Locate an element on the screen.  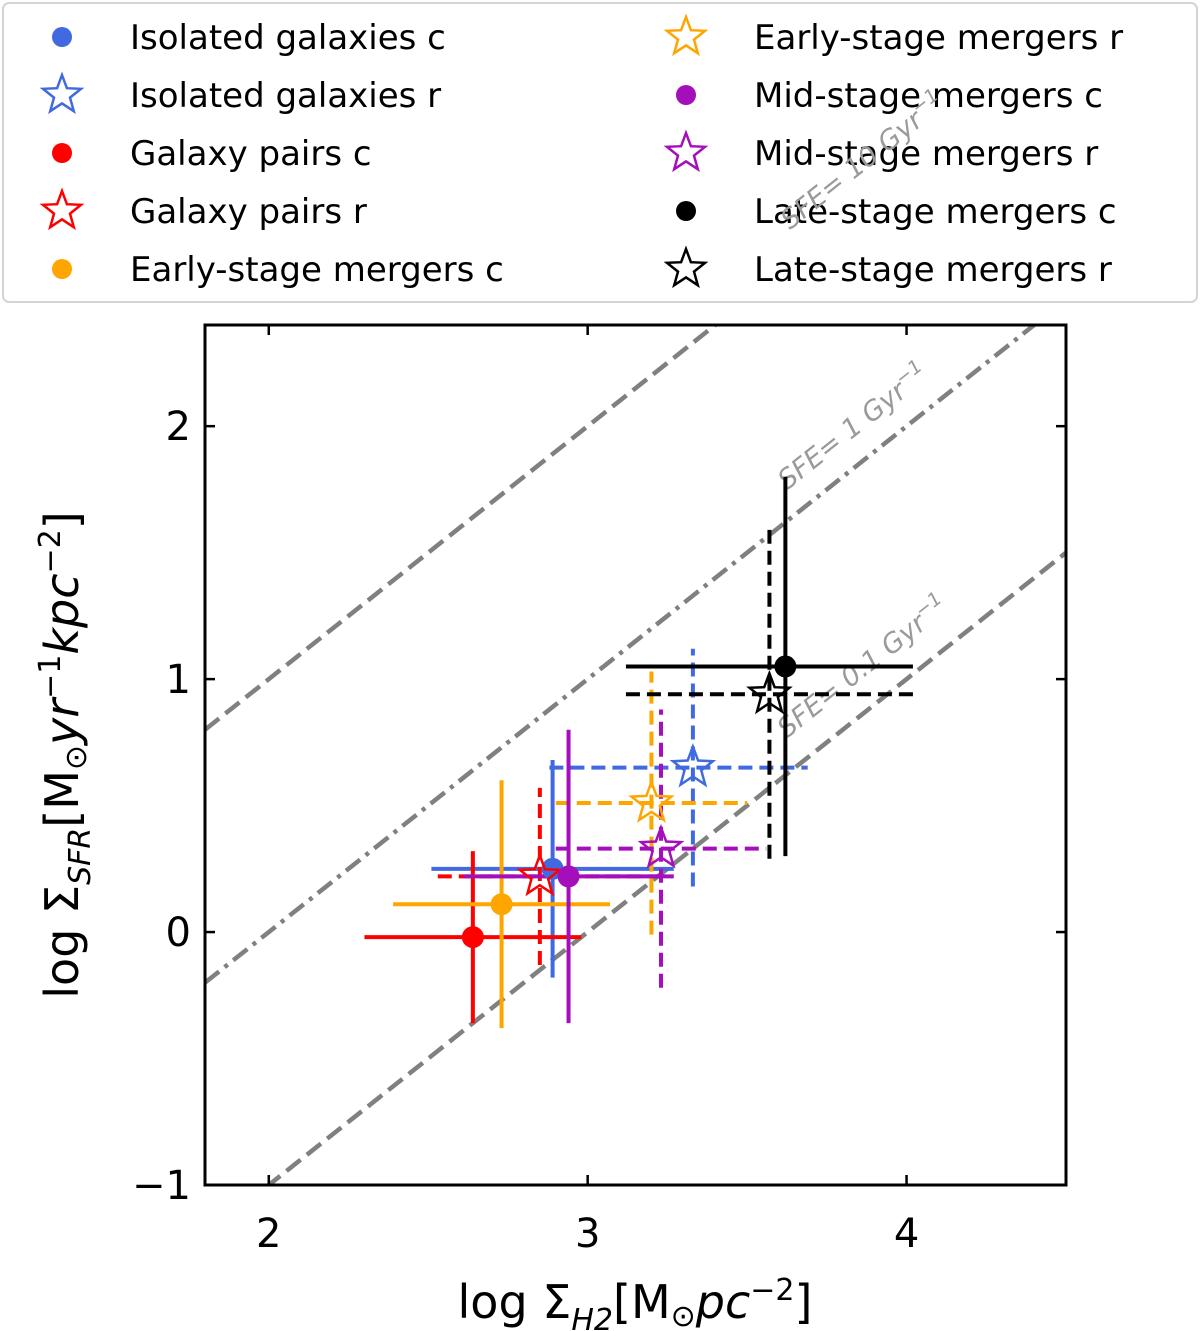
late-stage-mergers-c-marker is located at coordinates (785, 666).